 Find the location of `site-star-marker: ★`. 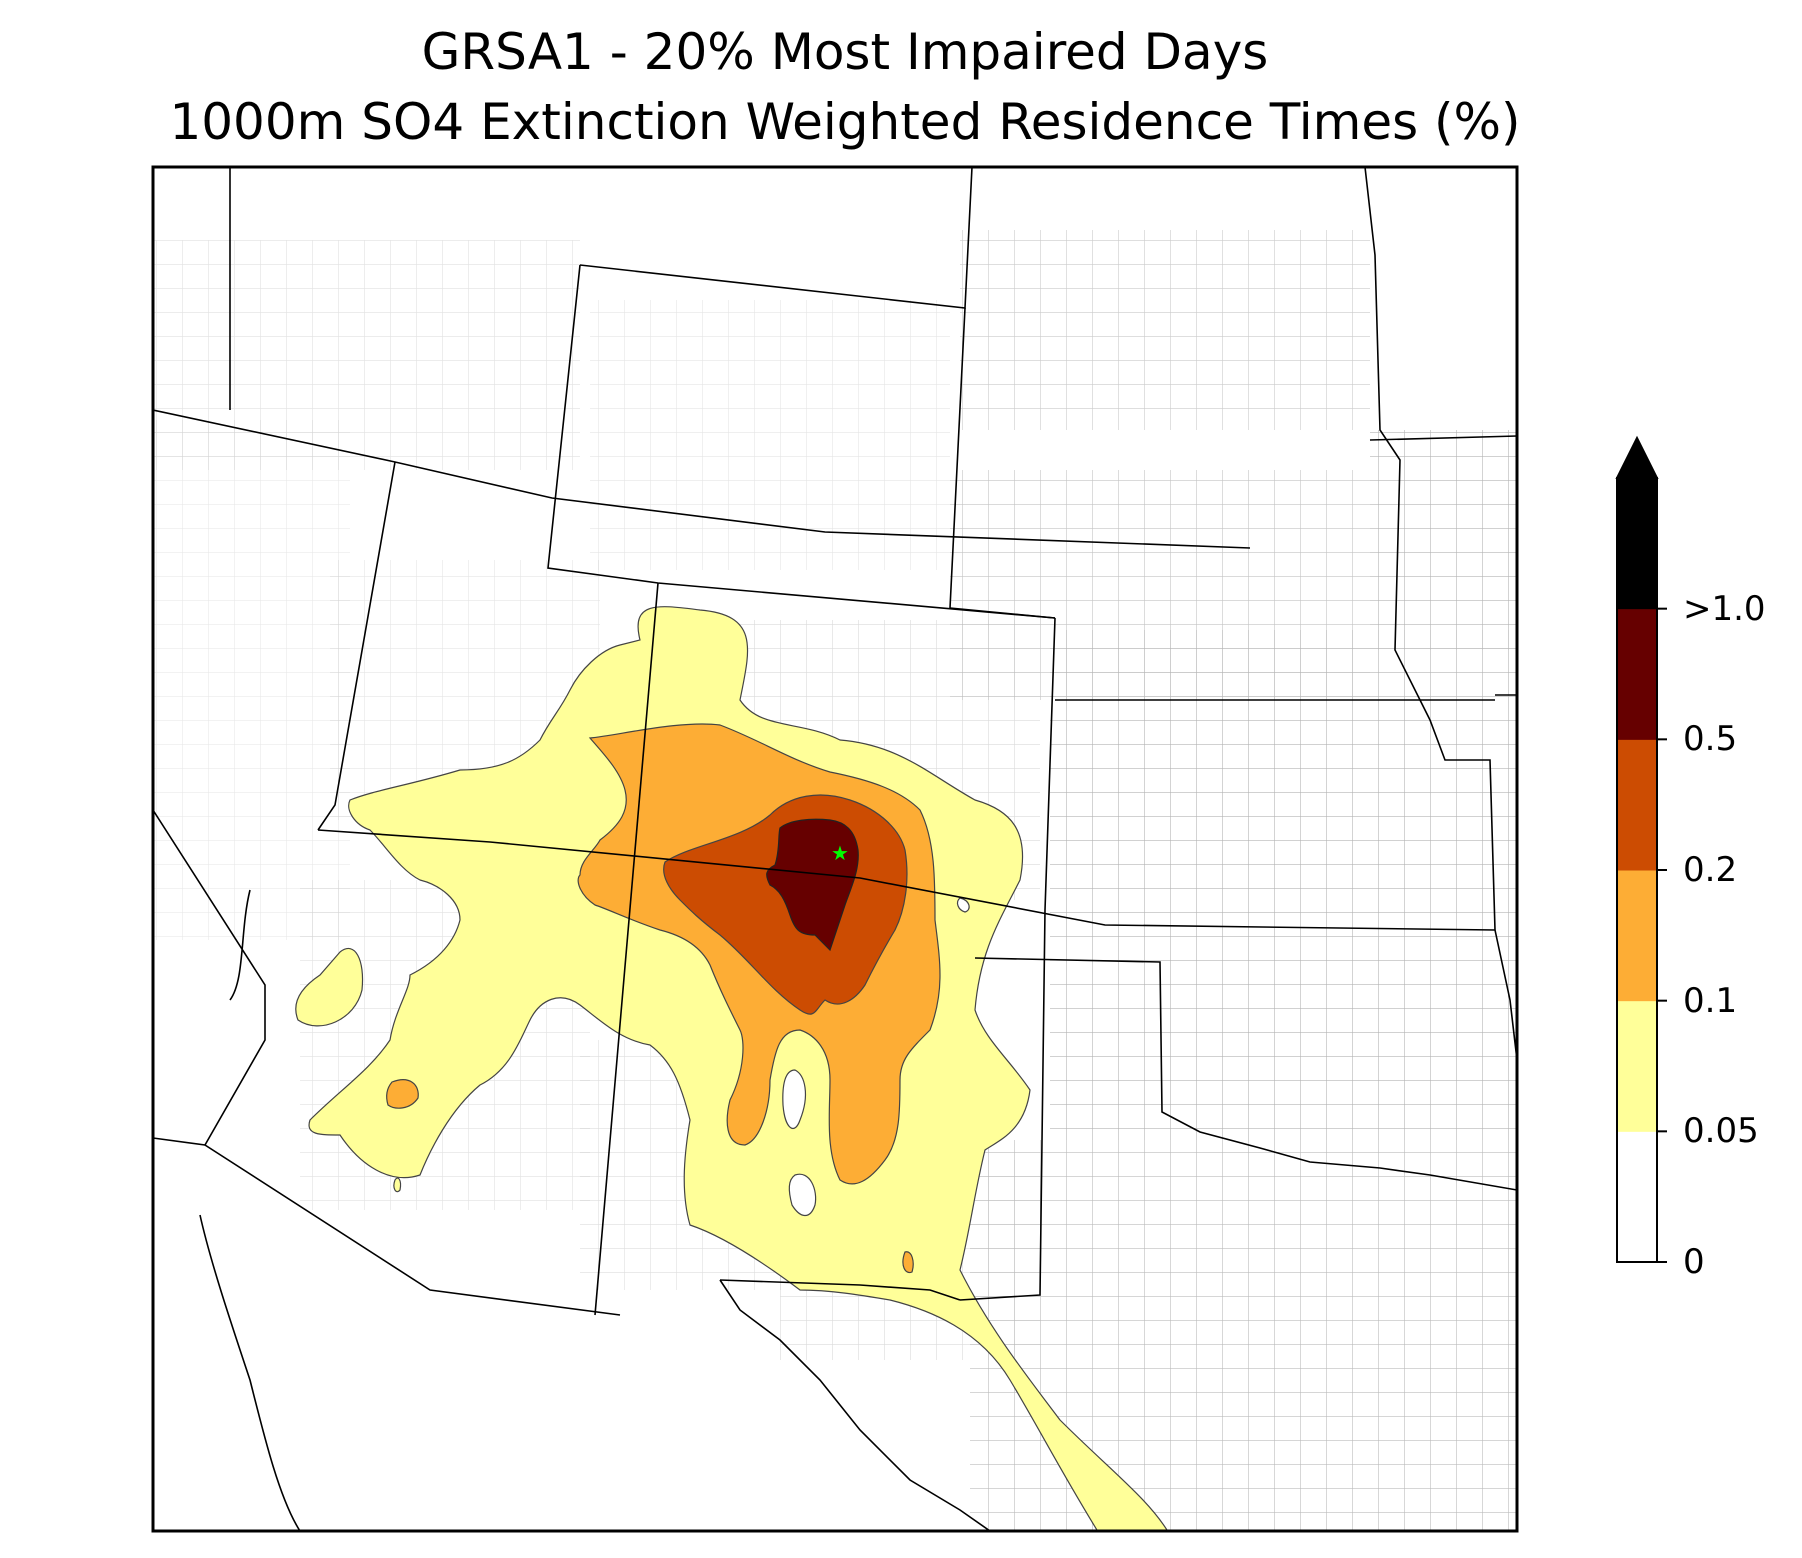

site-star-marker: ★ is located at coordinates (840, 853).